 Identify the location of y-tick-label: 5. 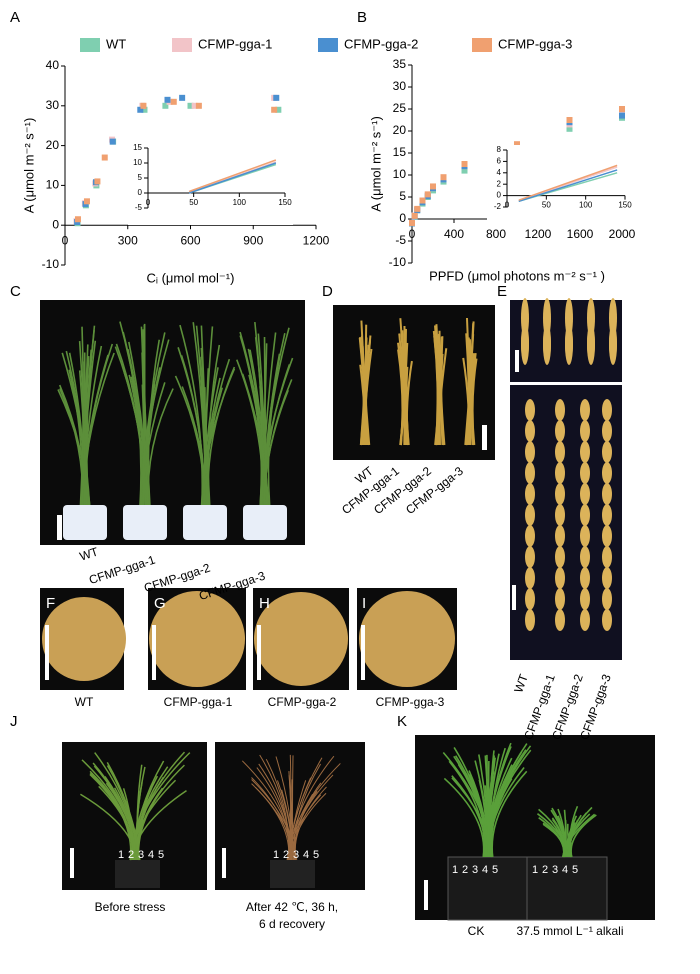
(402, 196).